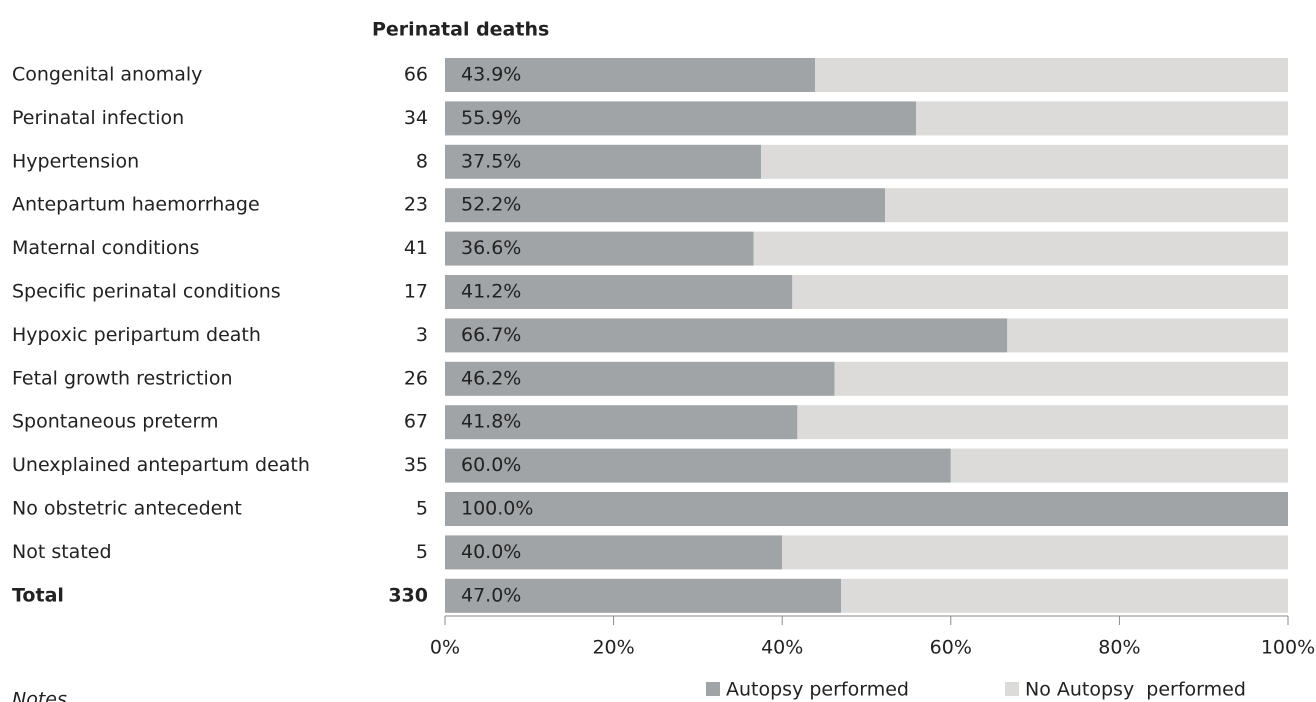  Describe the element at coordinates (416, 422) in the screenshot. I see `count-label: 67` at that location.